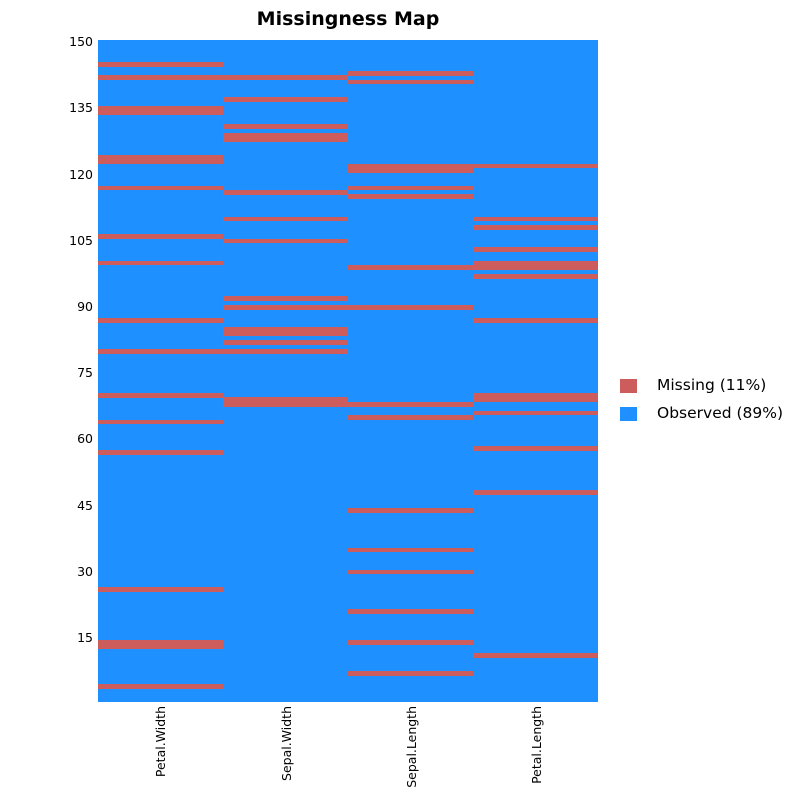  I want to click on y-tick-label: 75, so click(85, 373).